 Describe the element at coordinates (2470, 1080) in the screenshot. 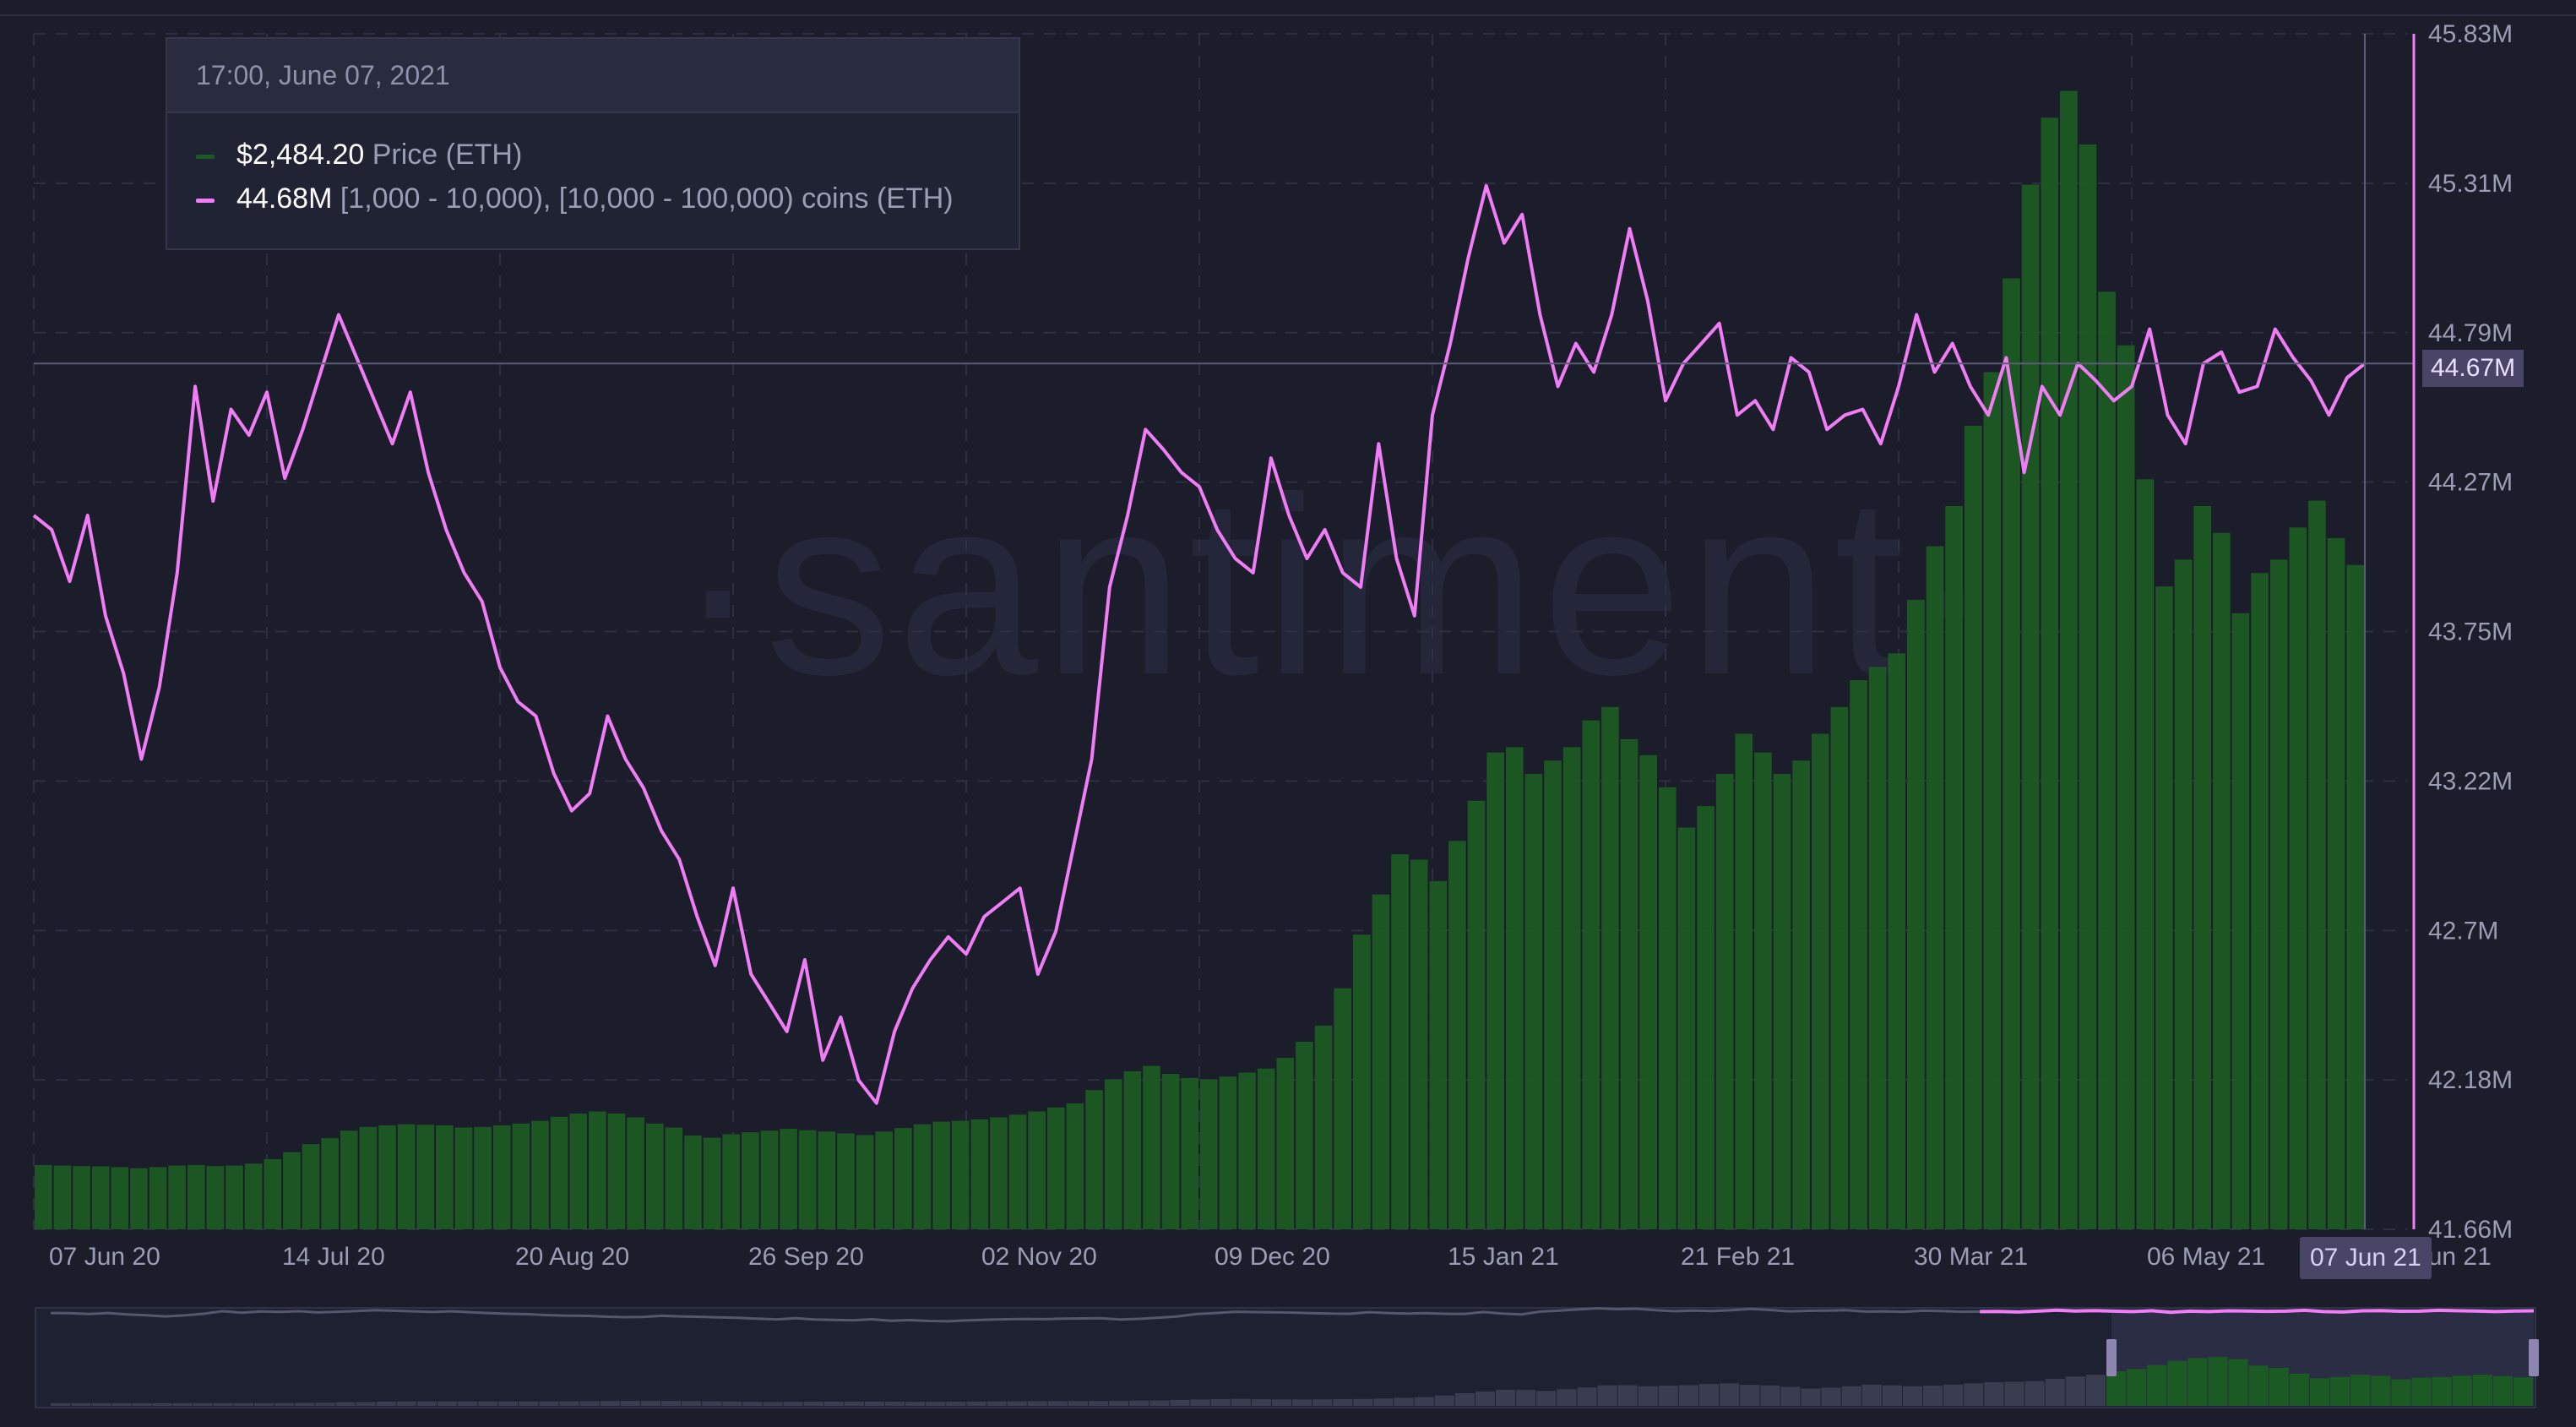

I see `y-tick-label: 42.18M` at that location.